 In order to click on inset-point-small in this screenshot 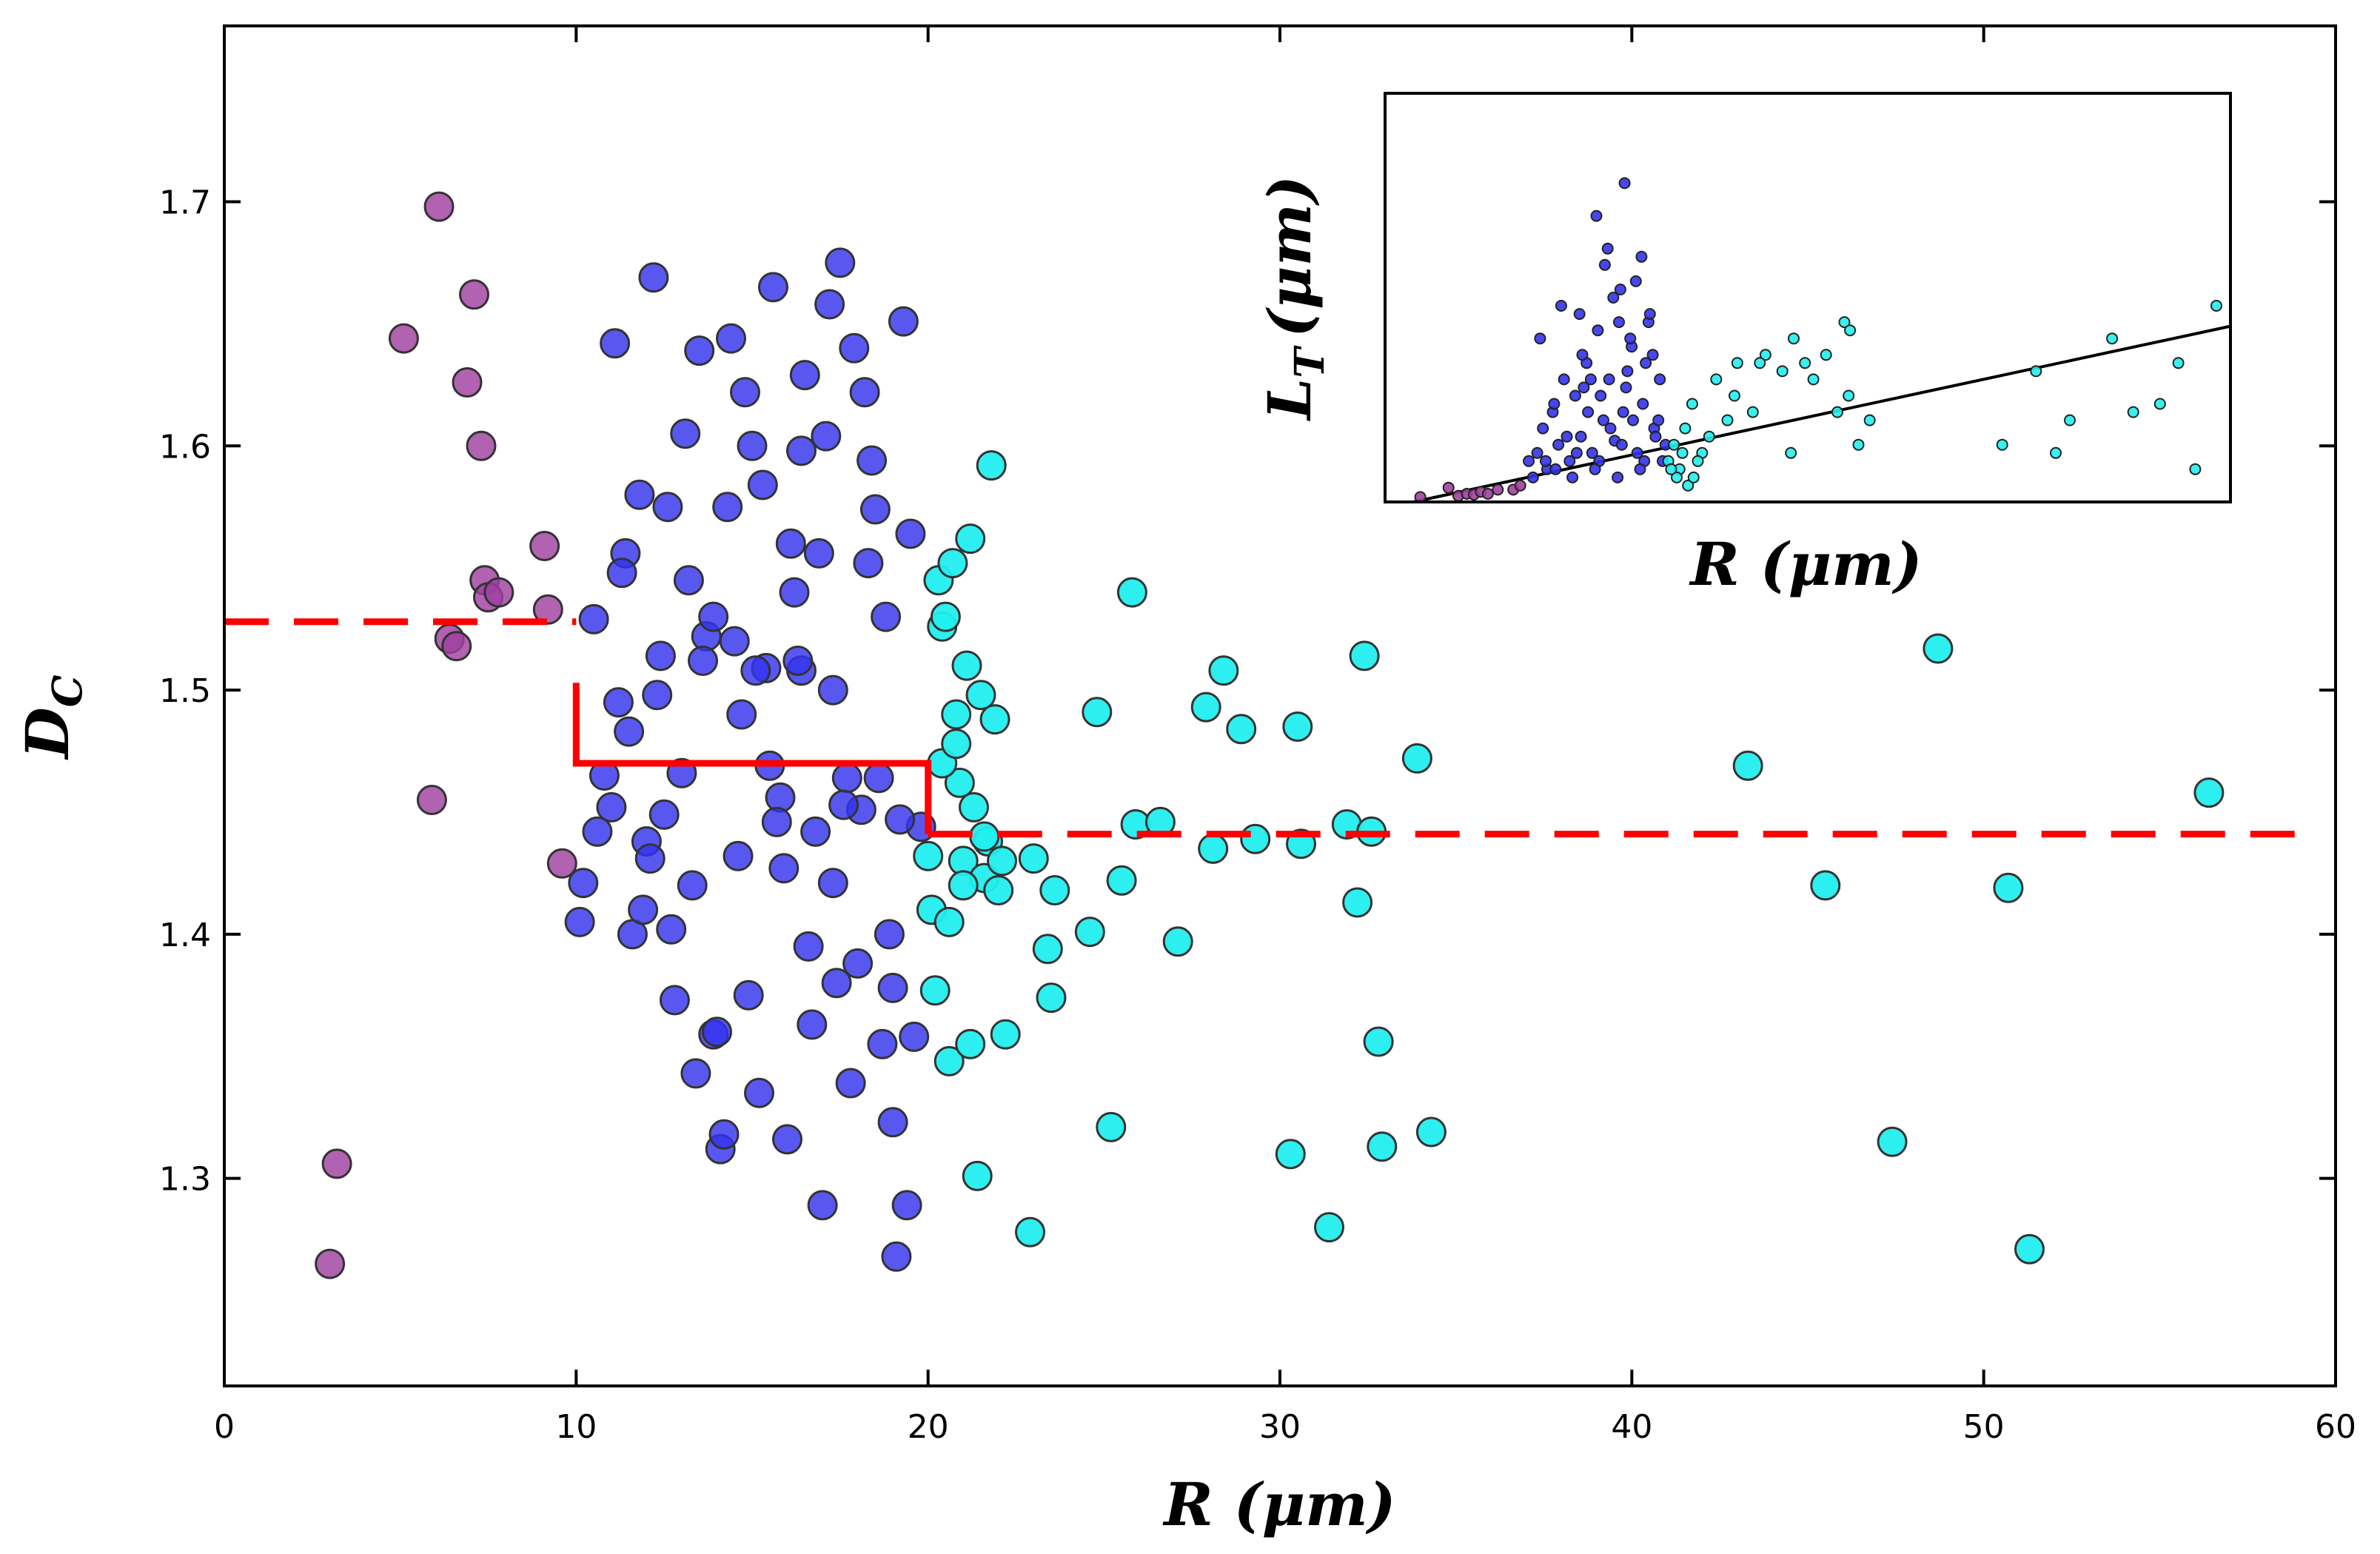, I will do `click(1487, 494)`.